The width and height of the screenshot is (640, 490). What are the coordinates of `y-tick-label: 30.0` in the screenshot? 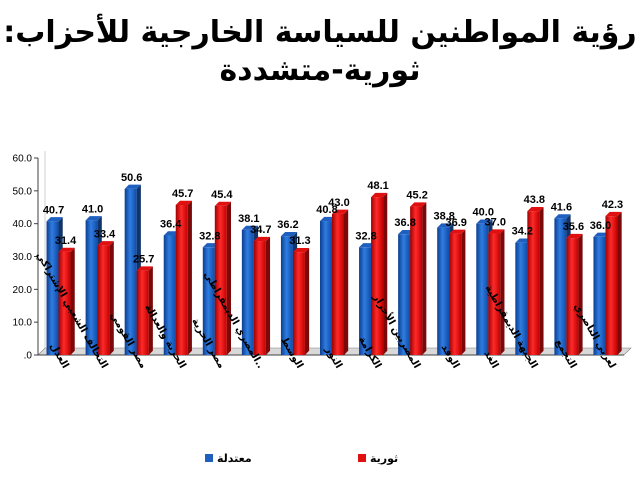 It's located at (23, 257).